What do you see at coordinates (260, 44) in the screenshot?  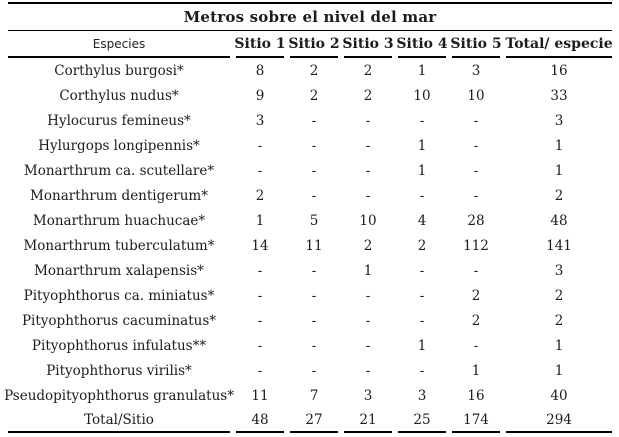 I see `column-header-sitio-1: Sitio 1` at bounding box center [260, 44].